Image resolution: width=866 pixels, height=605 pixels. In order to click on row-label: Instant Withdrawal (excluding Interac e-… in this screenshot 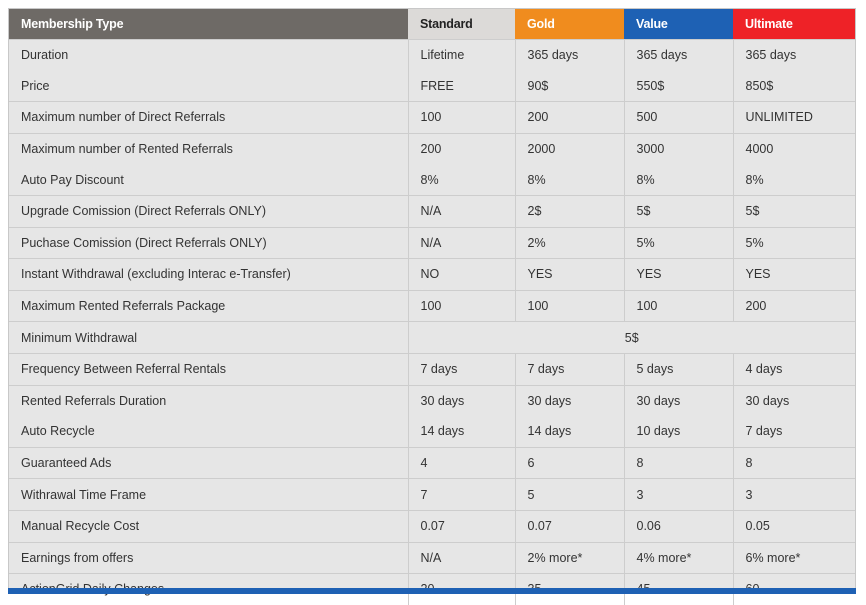, I will do `click(208, 274)`.